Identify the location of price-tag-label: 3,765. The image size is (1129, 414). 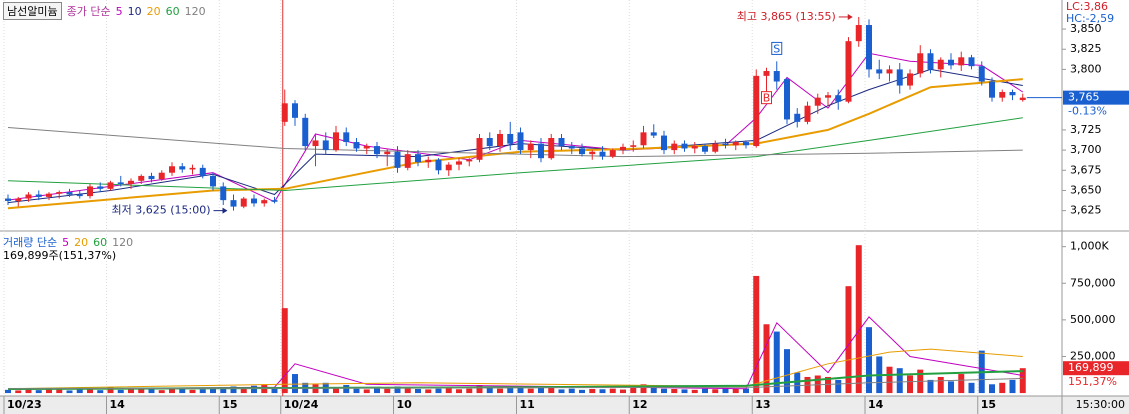
(1084, 97).